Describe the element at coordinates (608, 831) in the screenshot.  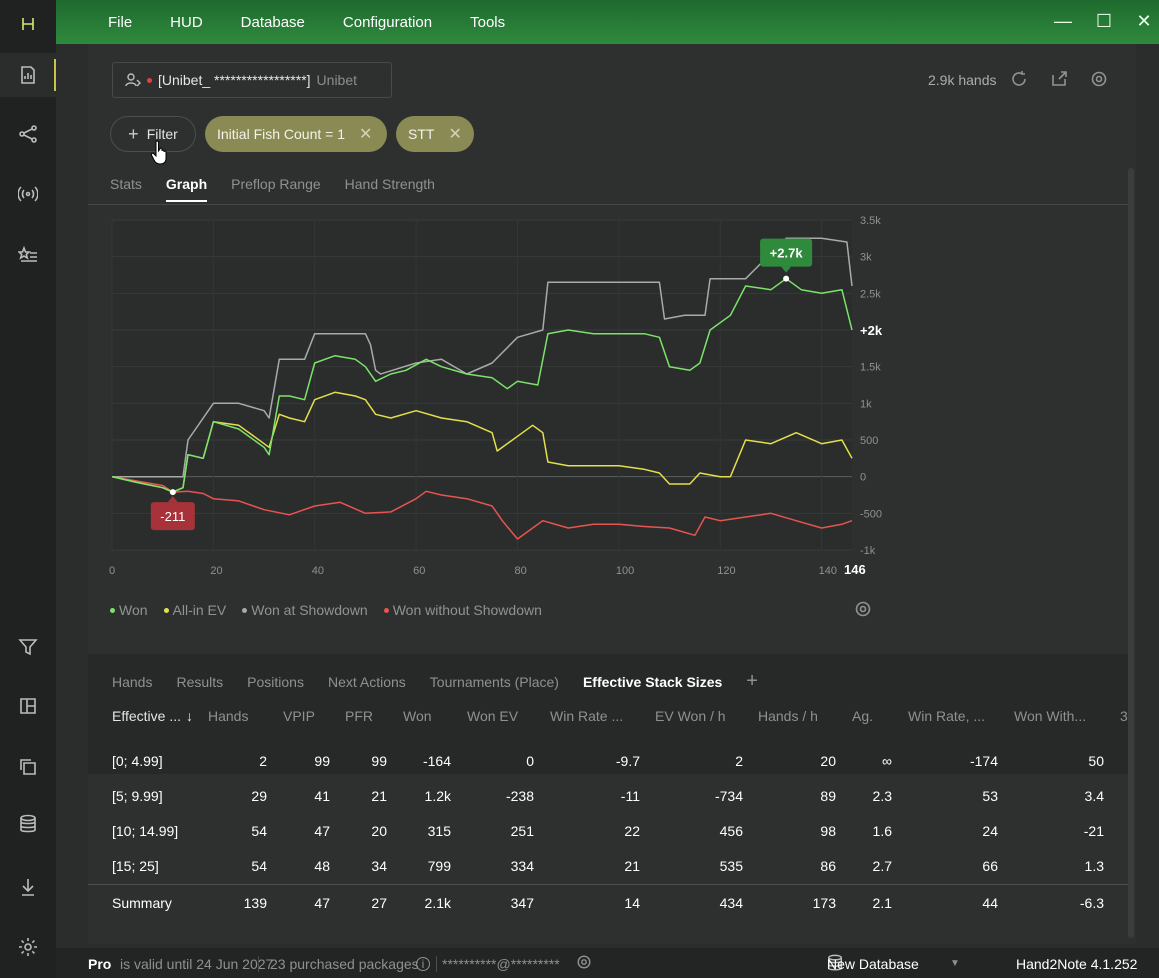
I see `table-row: [10; 14.99] 54 47 20 315 251 22 456 98 1.6 24 -21` at that location.